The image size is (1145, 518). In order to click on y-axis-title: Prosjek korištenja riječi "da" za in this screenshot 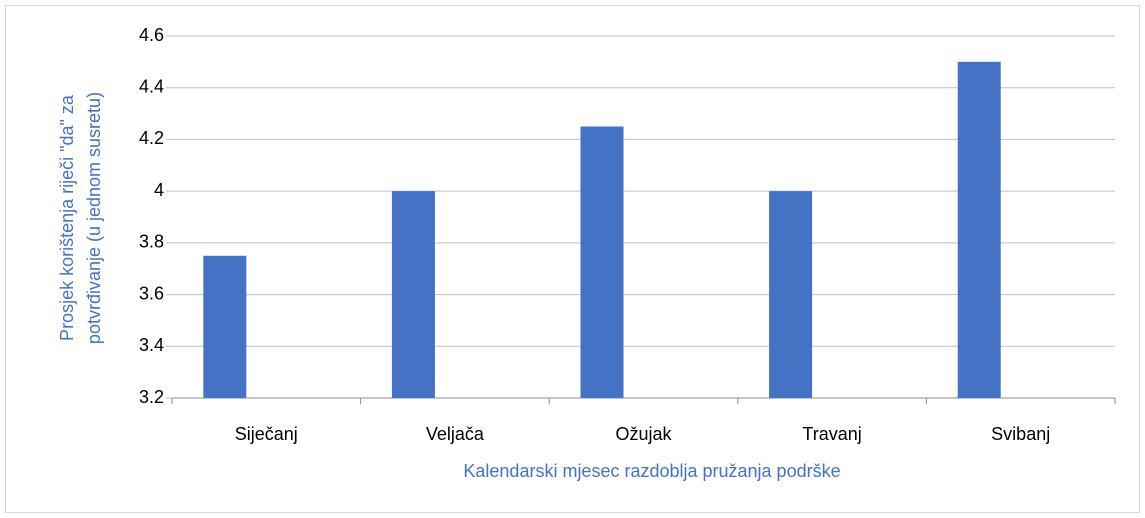, I will do `click(67, 217)`.